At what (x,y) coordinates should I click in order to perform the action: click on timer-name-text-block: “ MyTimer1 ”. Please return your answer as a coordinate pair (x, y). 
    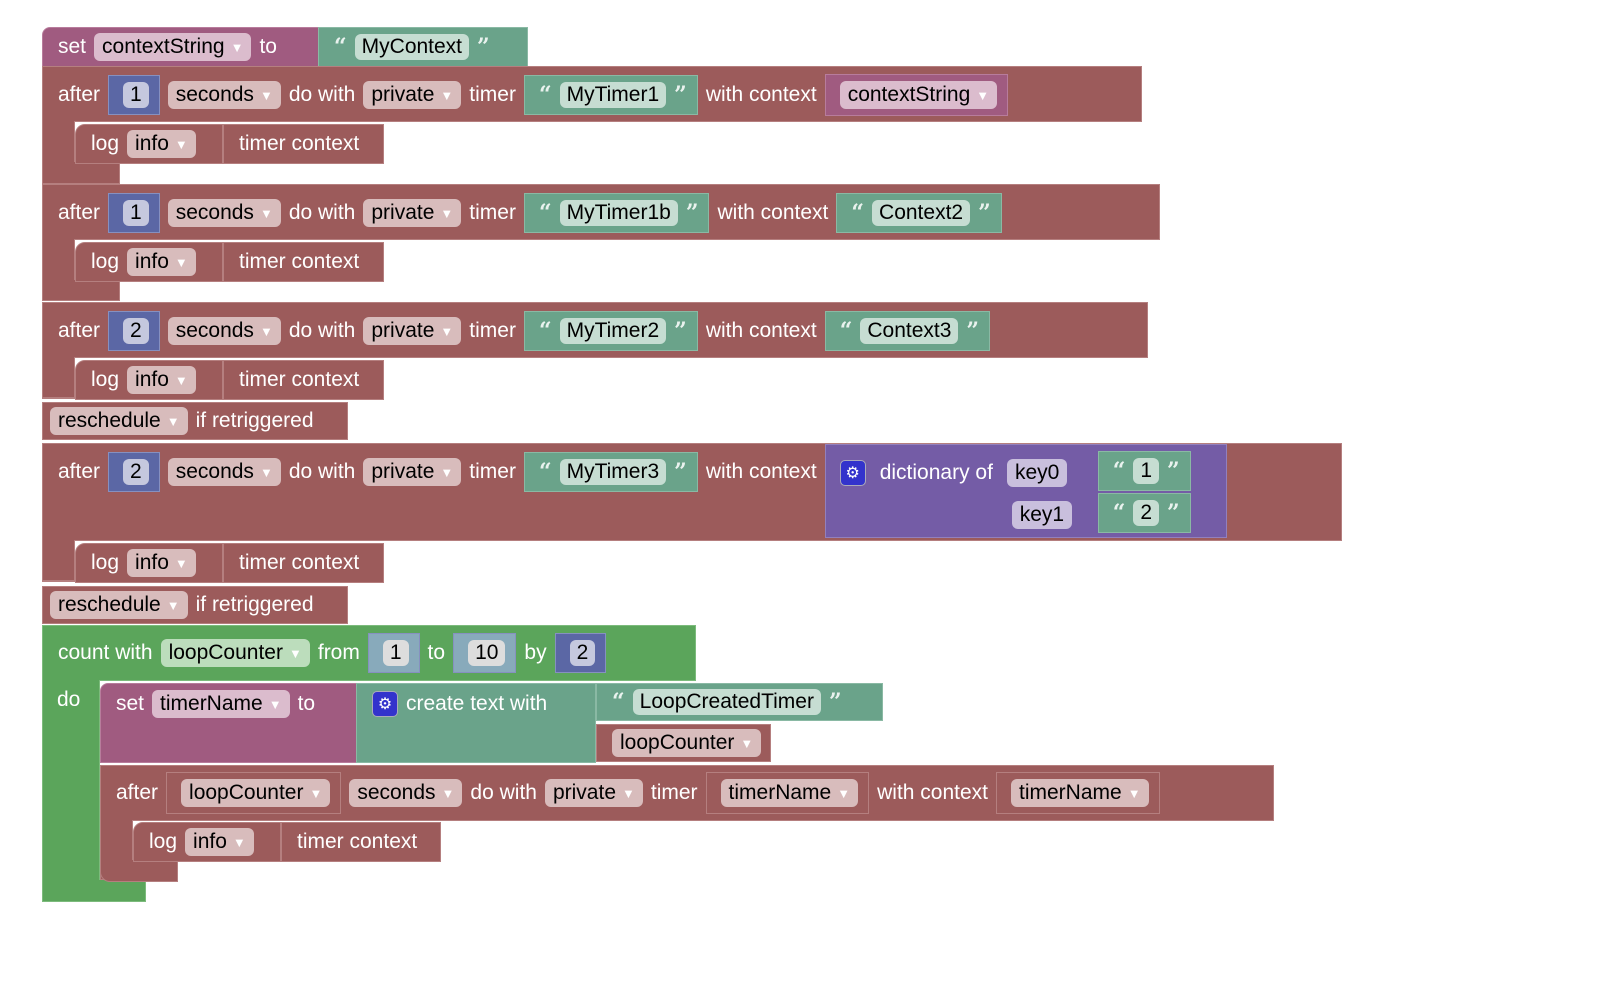
    Looking at the image, I should click on (610, 95).